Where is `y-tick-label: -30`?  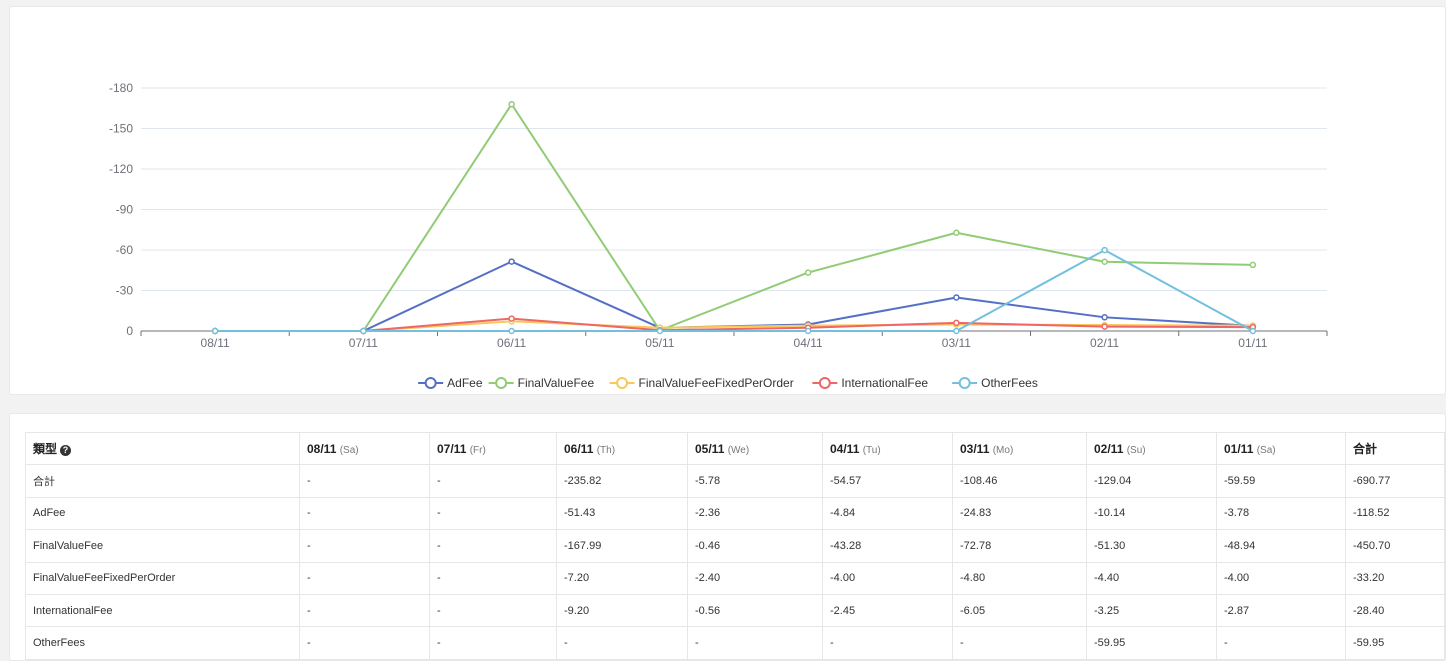
y-tick-label: -30 is located at coordinates (125, 291).